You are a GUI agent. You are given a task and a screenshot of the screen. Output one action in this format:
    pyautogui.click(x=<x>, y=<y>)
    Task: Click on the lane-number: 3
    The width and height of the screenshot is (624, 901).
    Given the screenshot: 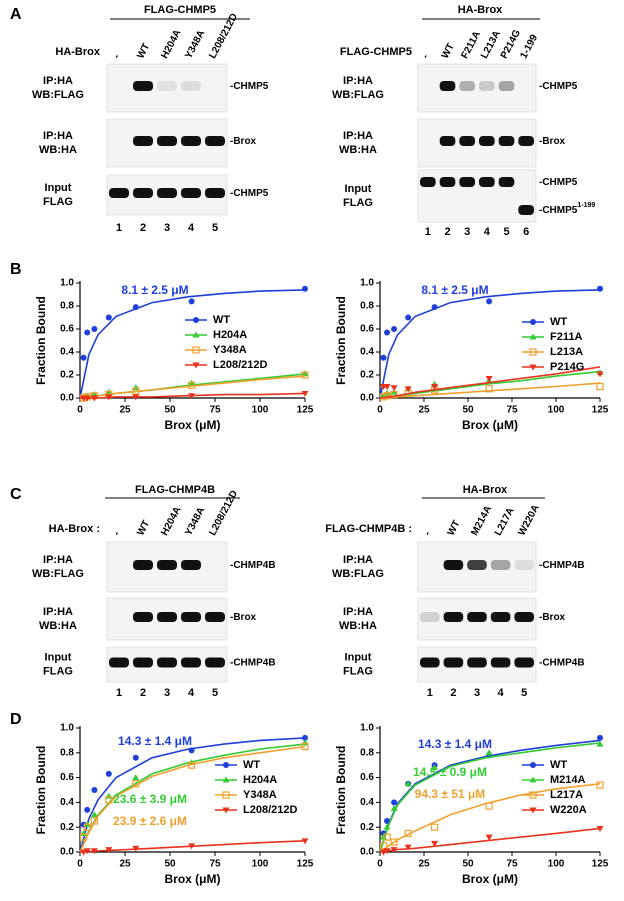 What is the action you would take?
    pyautogui.click(x=477, y=693)
    